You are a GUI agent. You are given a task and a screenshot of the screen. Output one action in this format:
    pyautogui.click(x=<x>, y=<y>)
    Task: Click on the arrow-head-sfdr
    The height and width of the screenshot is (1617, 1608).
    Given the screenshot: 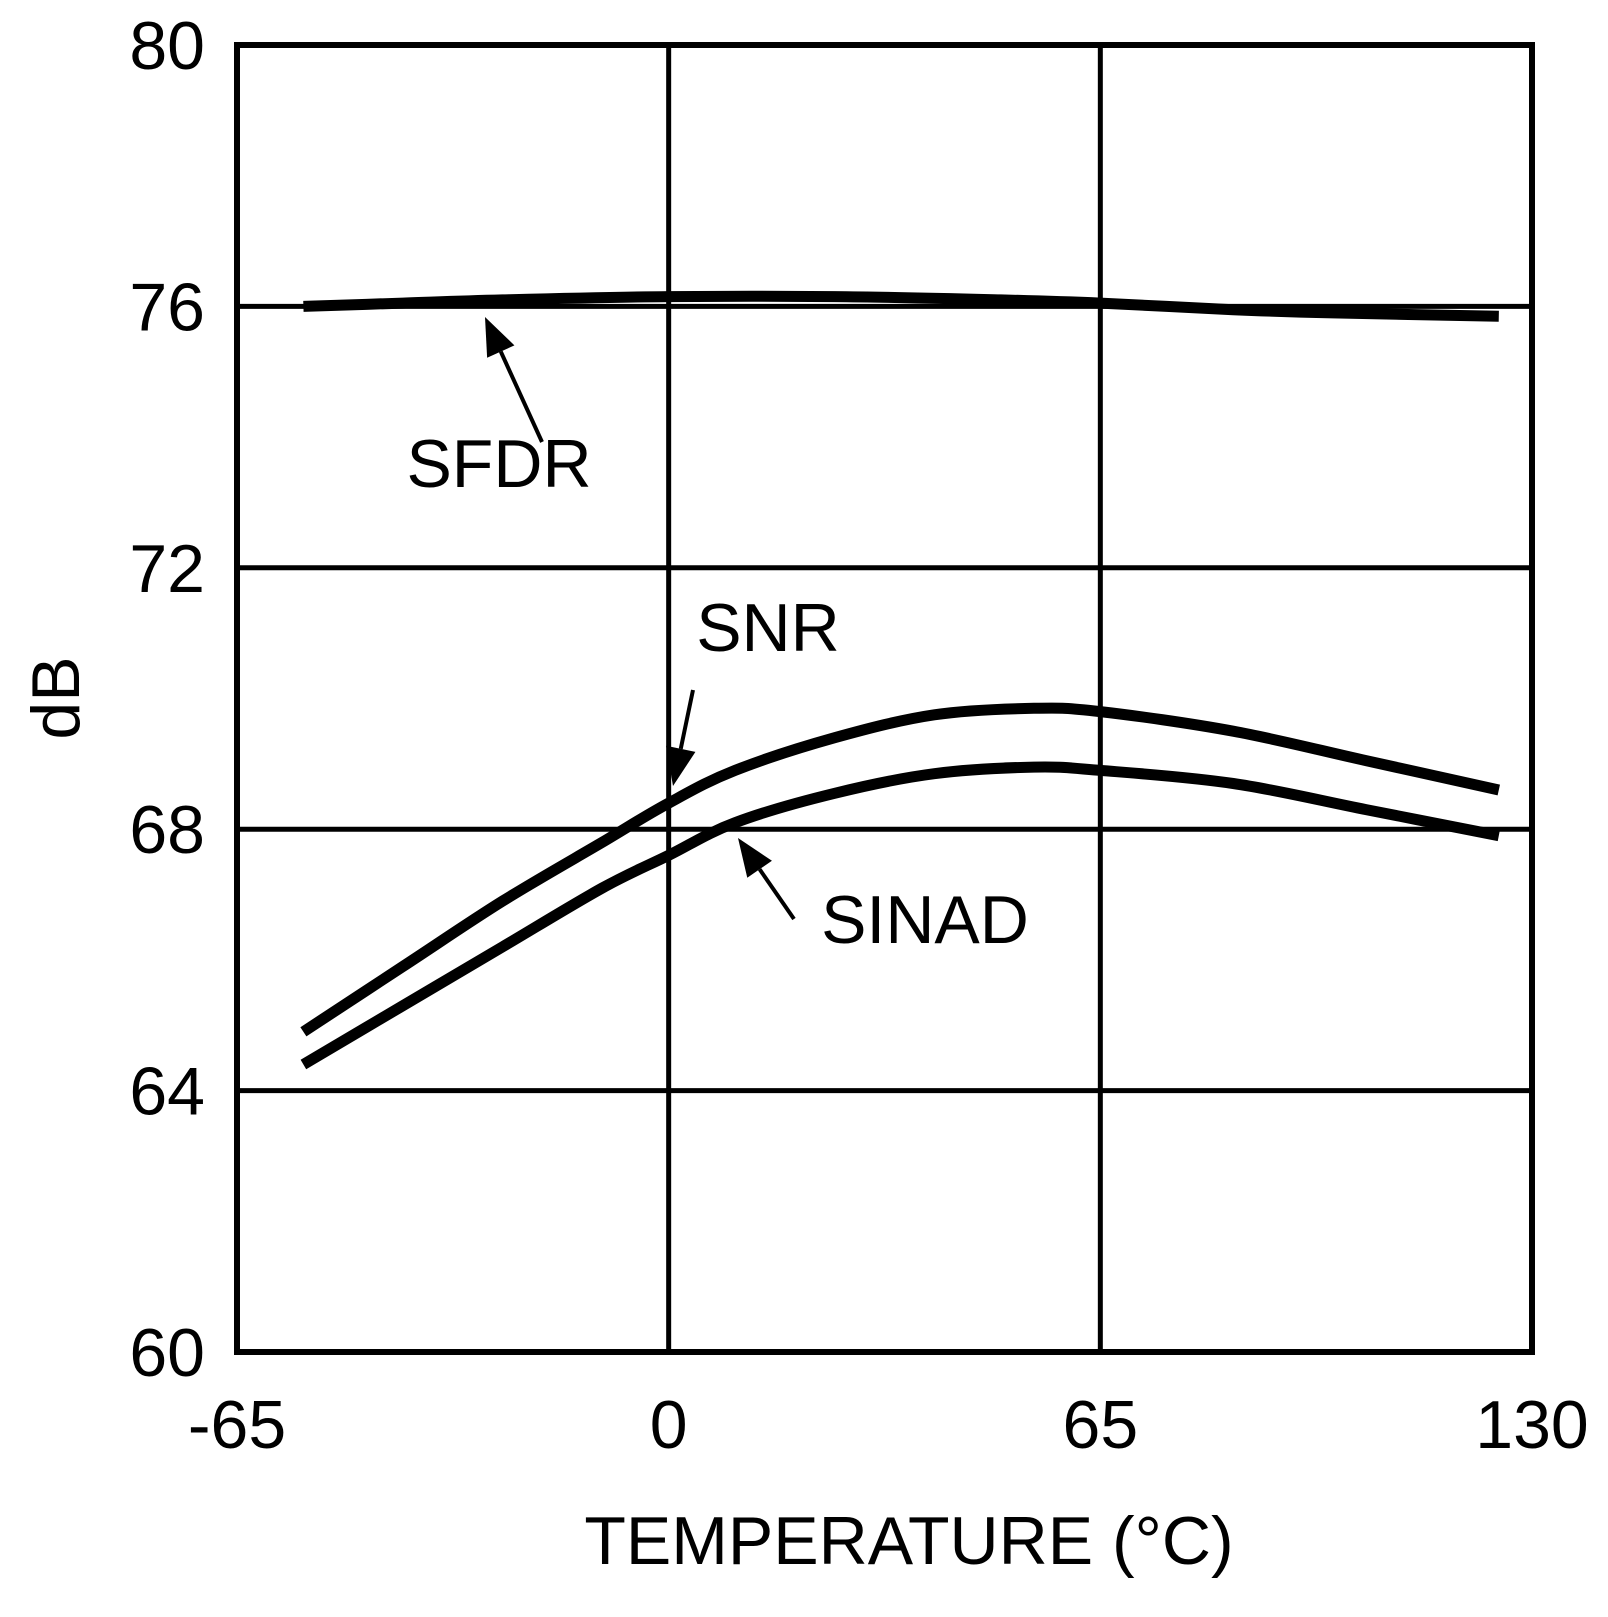 What is the action you would take?
    pyautogui.click(x=500, y=337)
    